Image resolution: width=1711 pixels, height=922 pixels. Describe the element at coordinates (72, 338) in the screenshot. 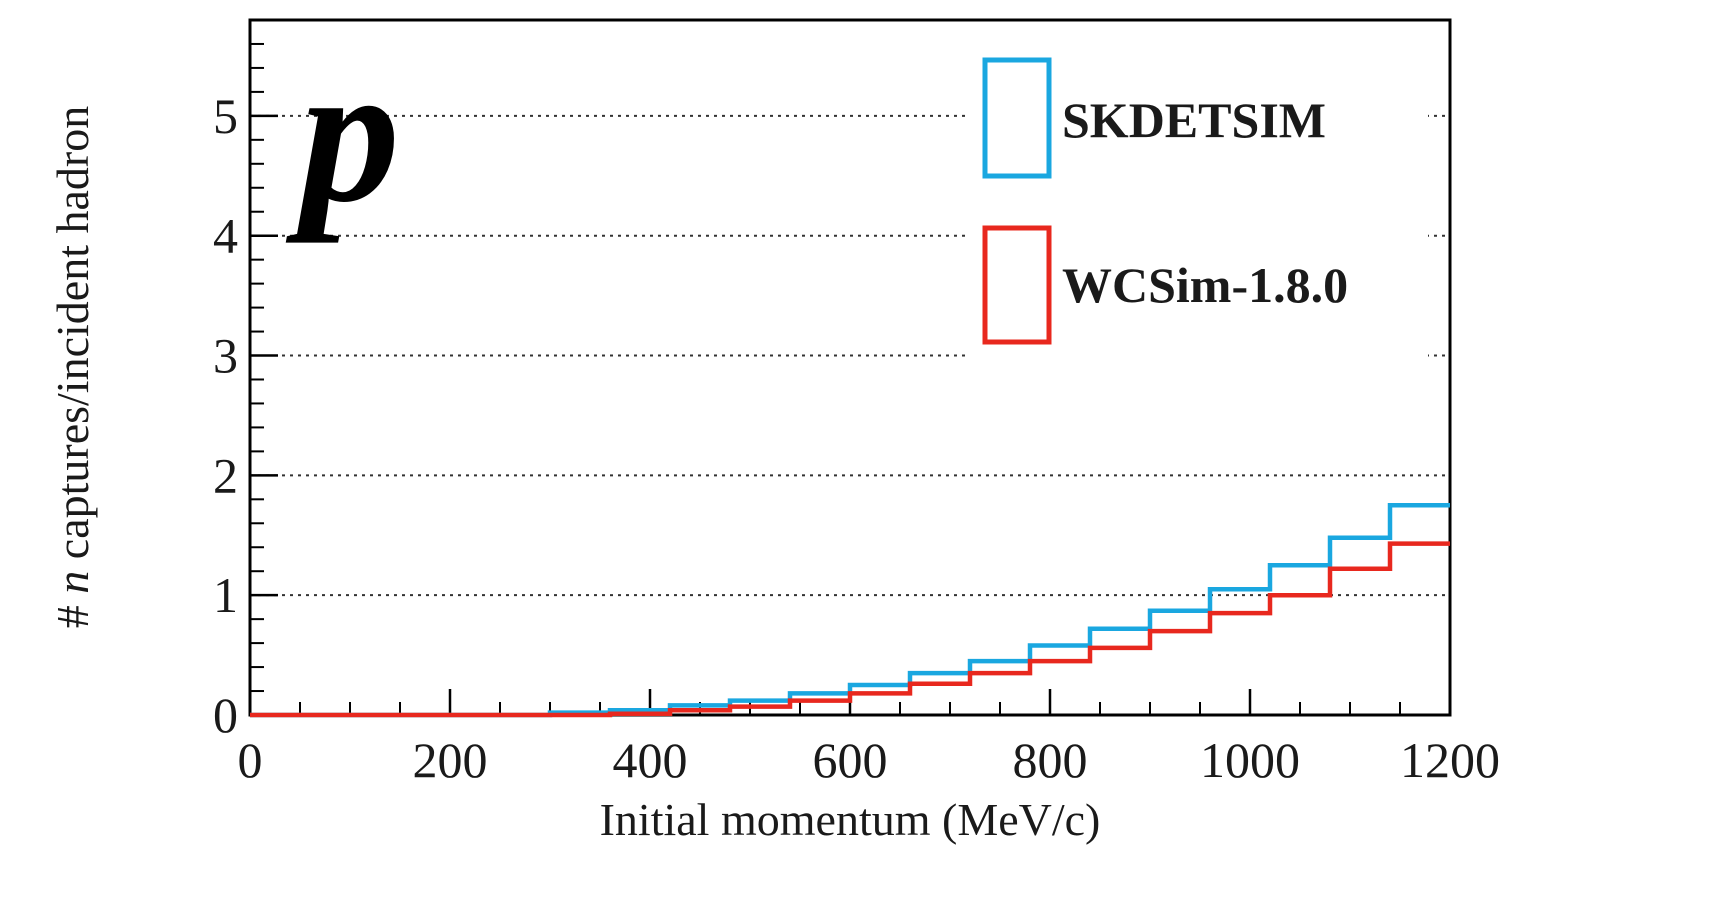

I see `y-axis-title-suffix: captures/incident hadron` at that location.